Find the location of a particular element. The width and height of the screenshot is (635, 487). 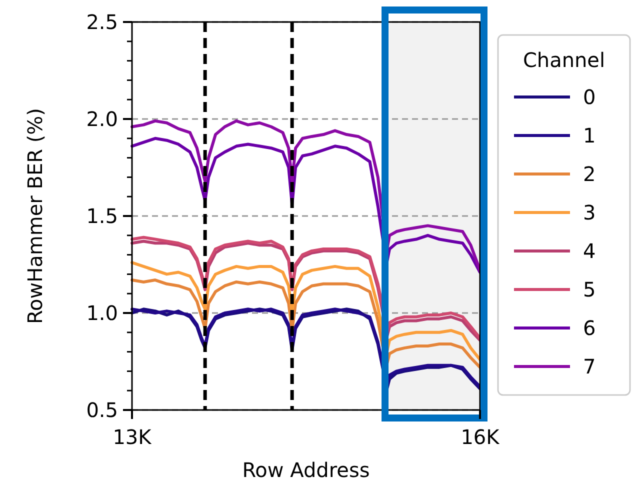

legend-label: 4 is located at coordinates (589, 251).